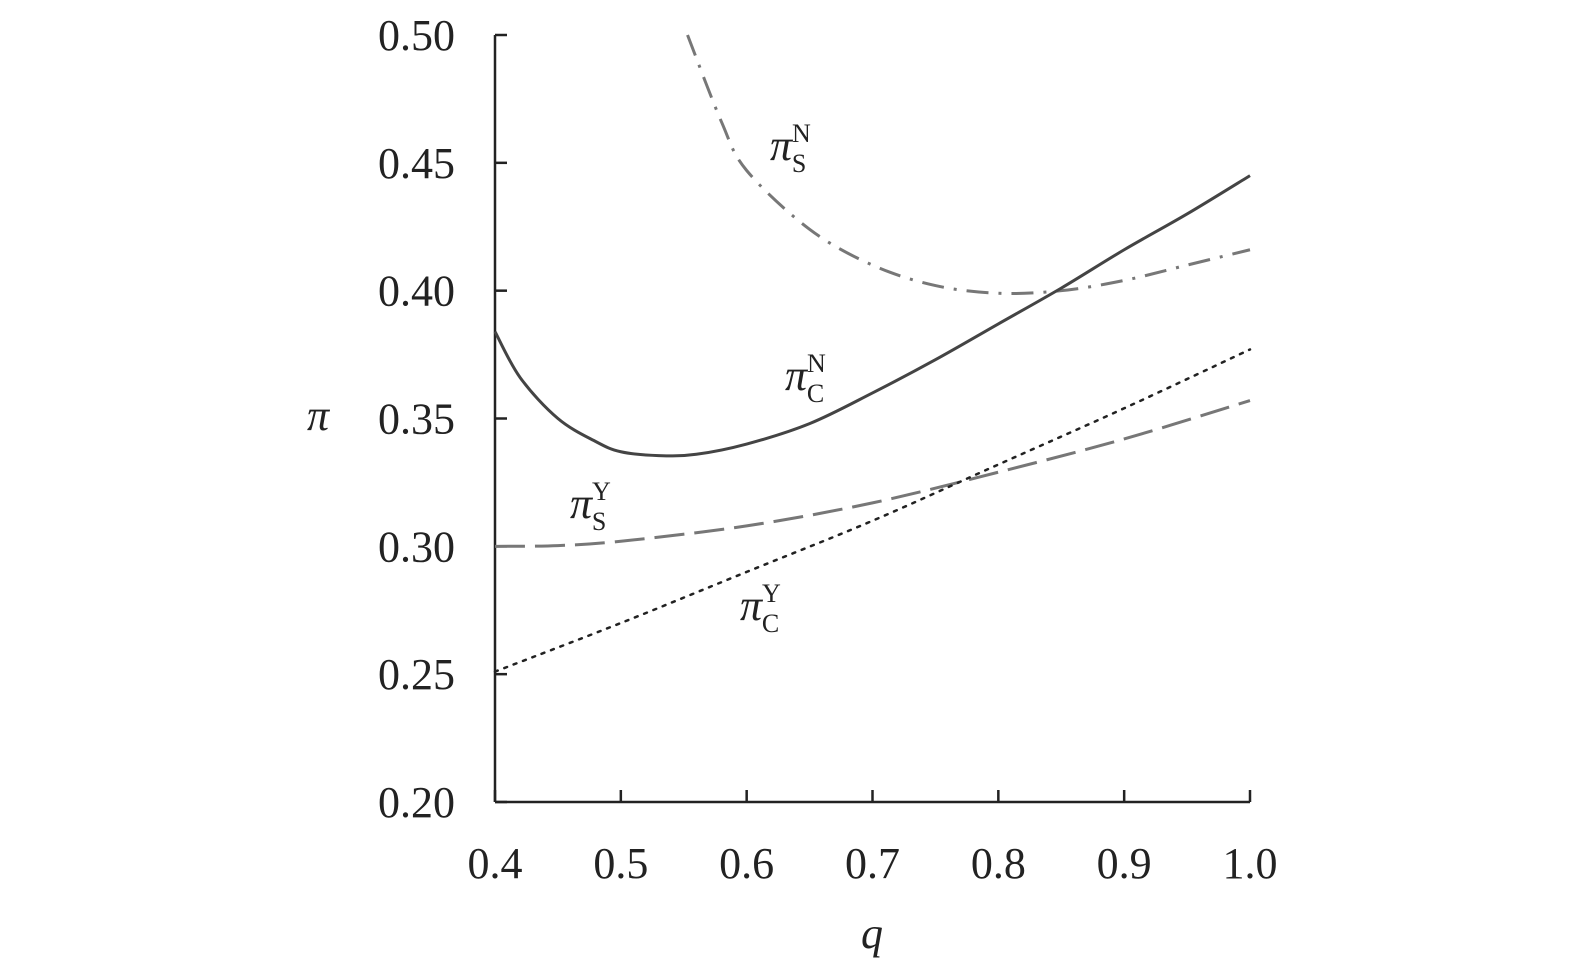 The height and width of the screenshot is (967, 1575). I want to click on series-label: πN S, so click(790, 148).